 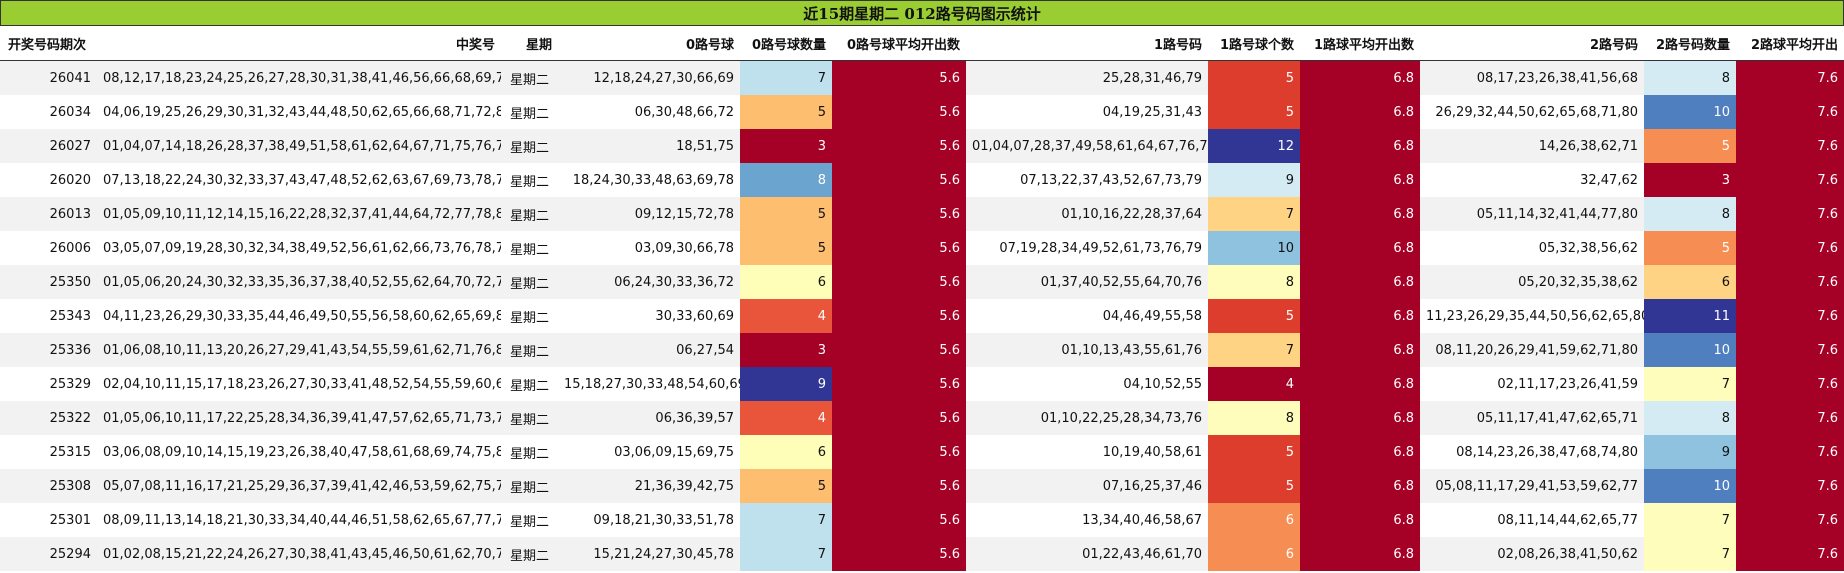 What do you see at coordinates (1532, 112) in the screenshot?
I see `cell-route2: 26,29,32,44,50,62,65,68,71,80` at bounding box center [1532, 112].